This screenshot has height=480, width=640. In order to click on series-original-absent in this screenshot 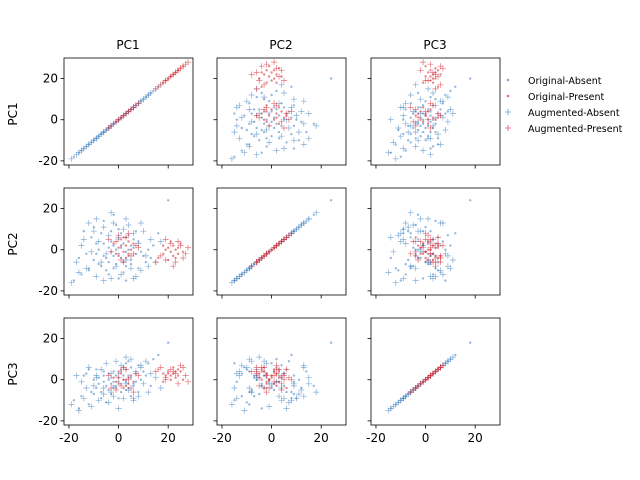, I will do `click(283, 117)`.